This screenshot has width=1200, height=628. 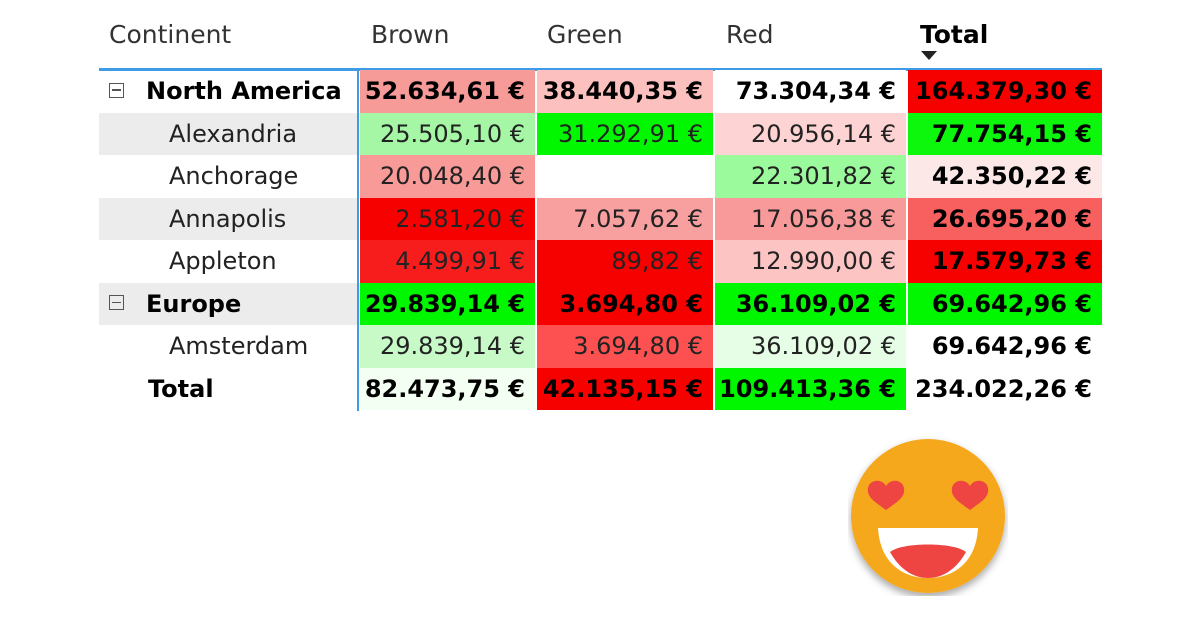 I want to click on value-cell: 73.304,34 €, so click(x=810, y=91).